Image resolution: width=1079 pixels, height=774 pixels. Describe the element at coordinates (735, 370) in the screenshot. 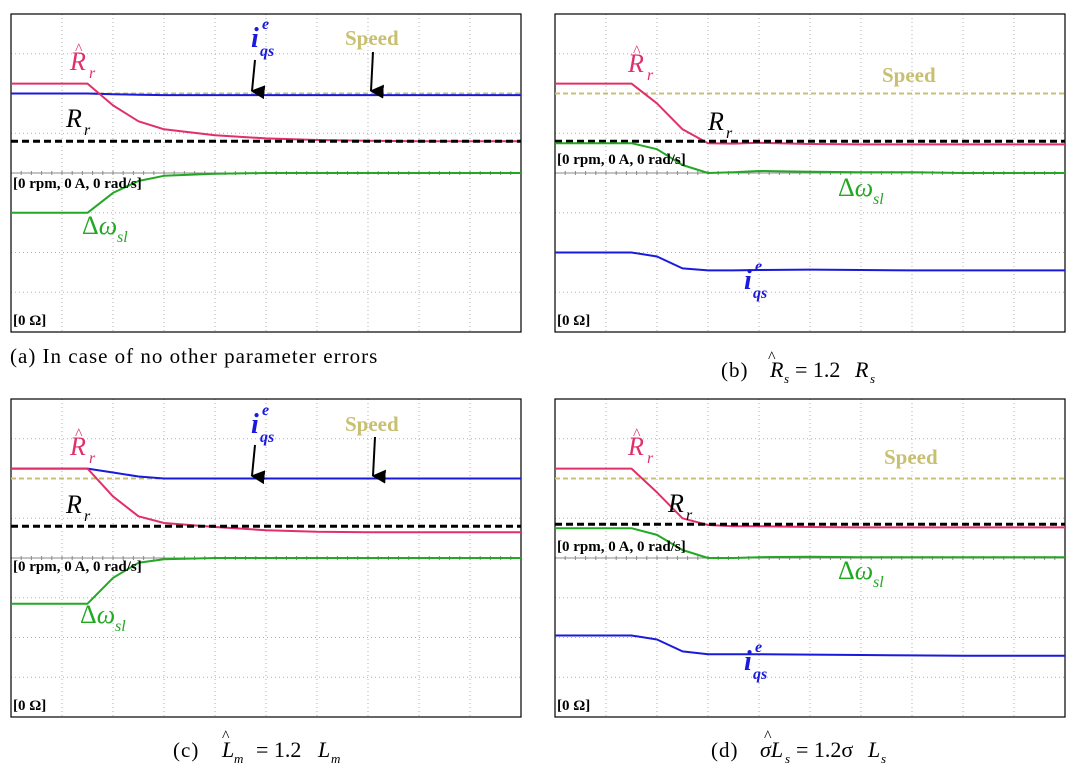

I see `svg-text: (b)` at that location.